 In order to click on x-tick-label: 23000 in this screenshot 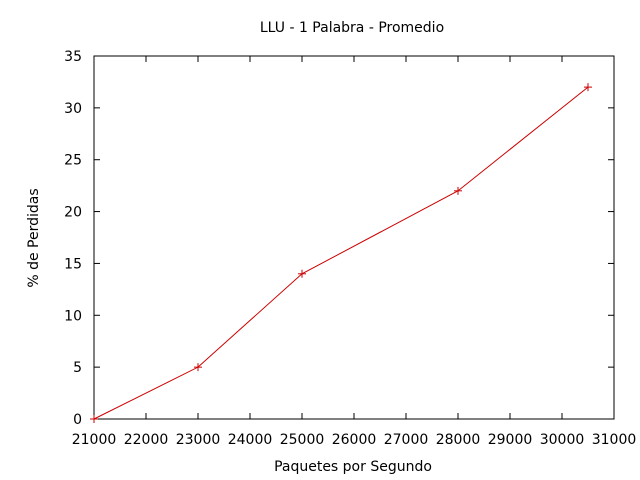, I will do `click(198, 440)`.